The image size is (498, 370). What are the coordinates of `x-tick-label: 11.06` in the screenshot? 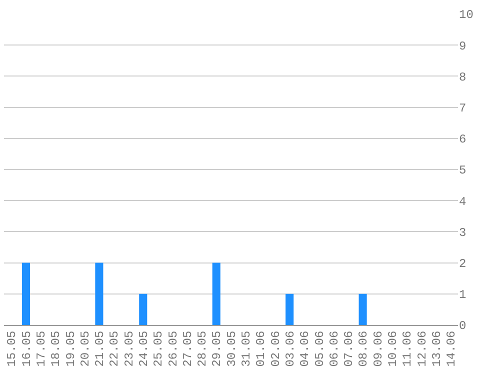 It's located at (407, 348).